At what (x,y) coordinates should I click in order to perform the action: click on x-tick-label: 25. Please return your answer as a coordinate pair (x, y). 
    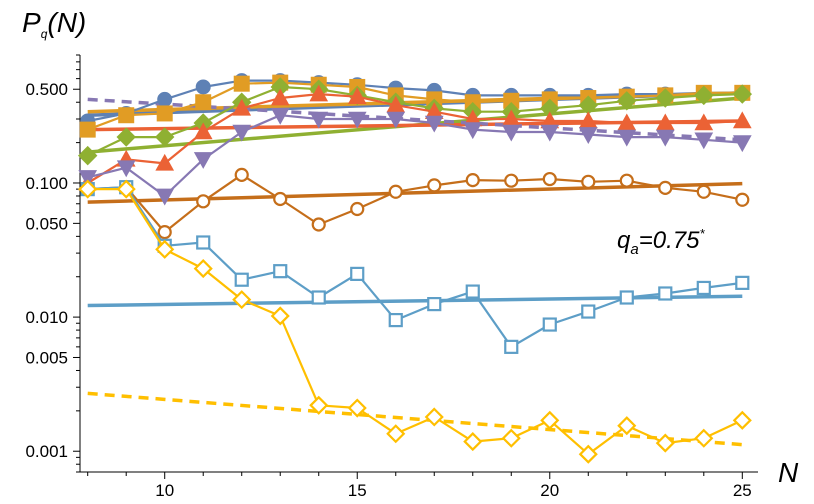
    Looking at the image, I should click on (742, 490).